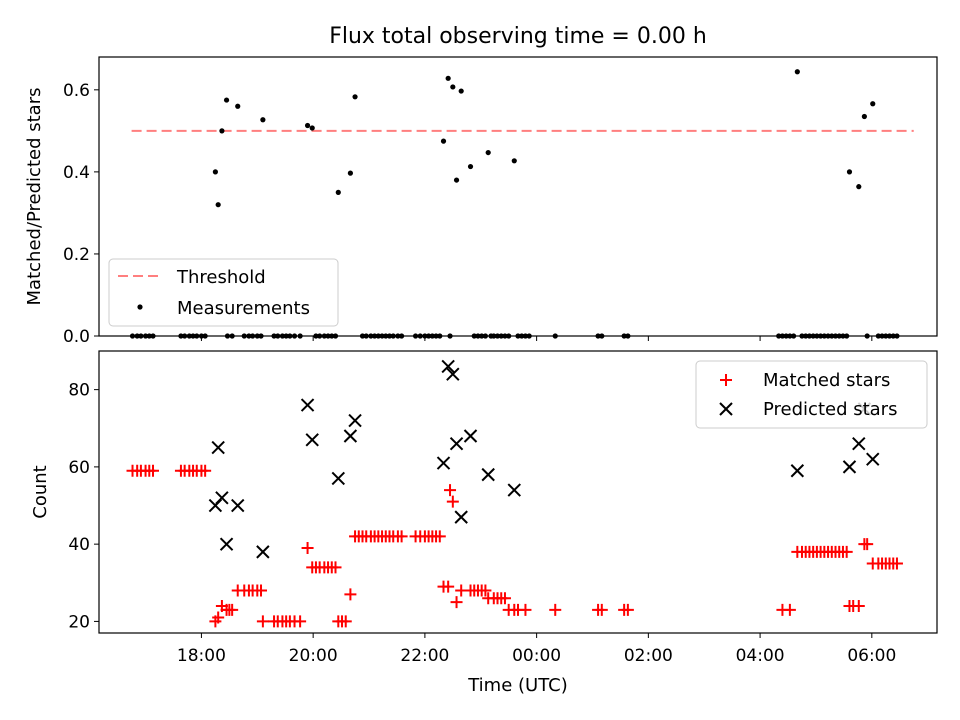  I want to click on x-tick-label: 04:00, so click(760, 656).